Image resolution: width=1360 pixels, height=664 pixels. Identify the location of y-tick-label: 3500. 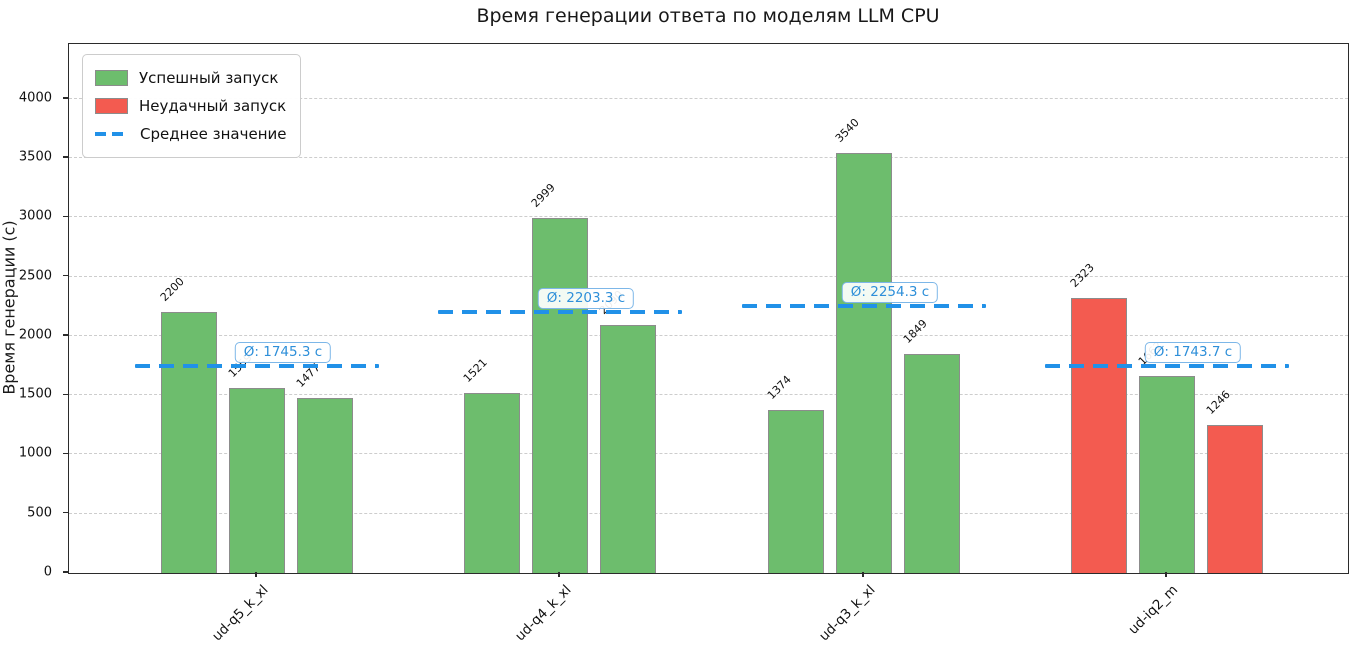
(35, 157).